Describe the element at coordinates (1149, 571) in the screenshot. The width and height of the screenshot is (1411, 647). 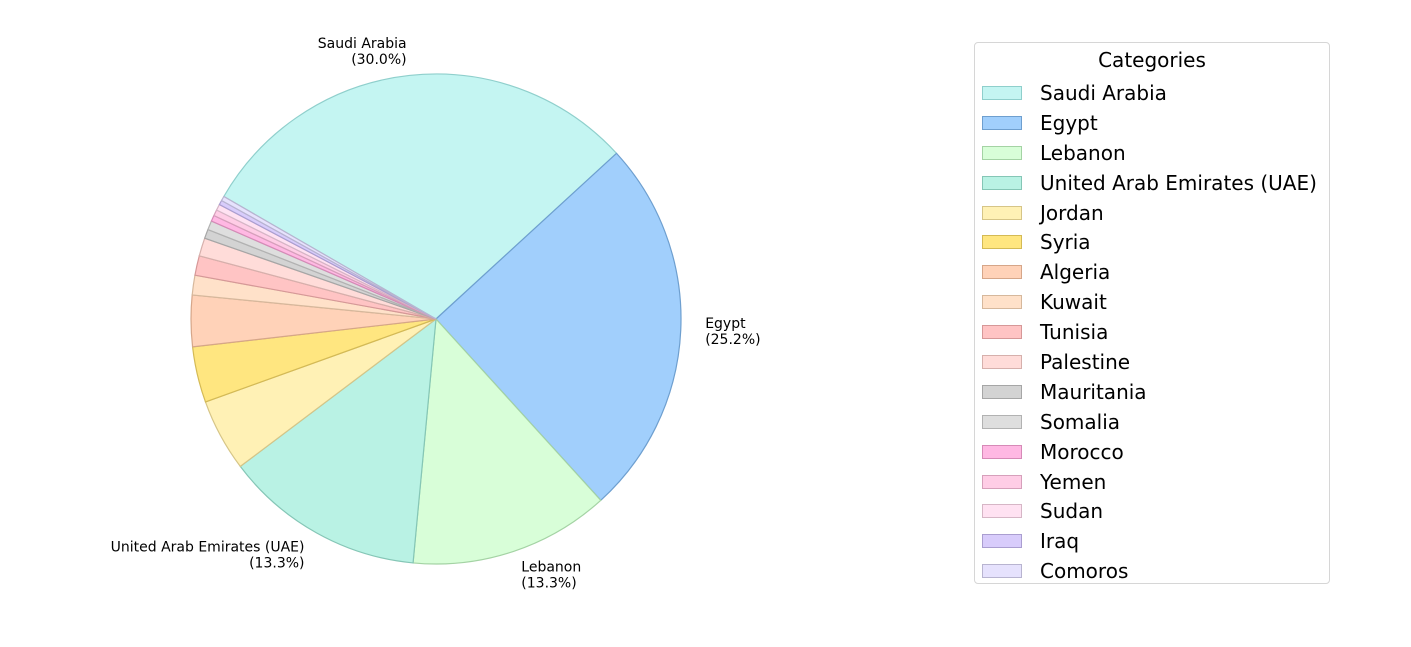
I see `legend-item-comoros: Comoros` at that location.